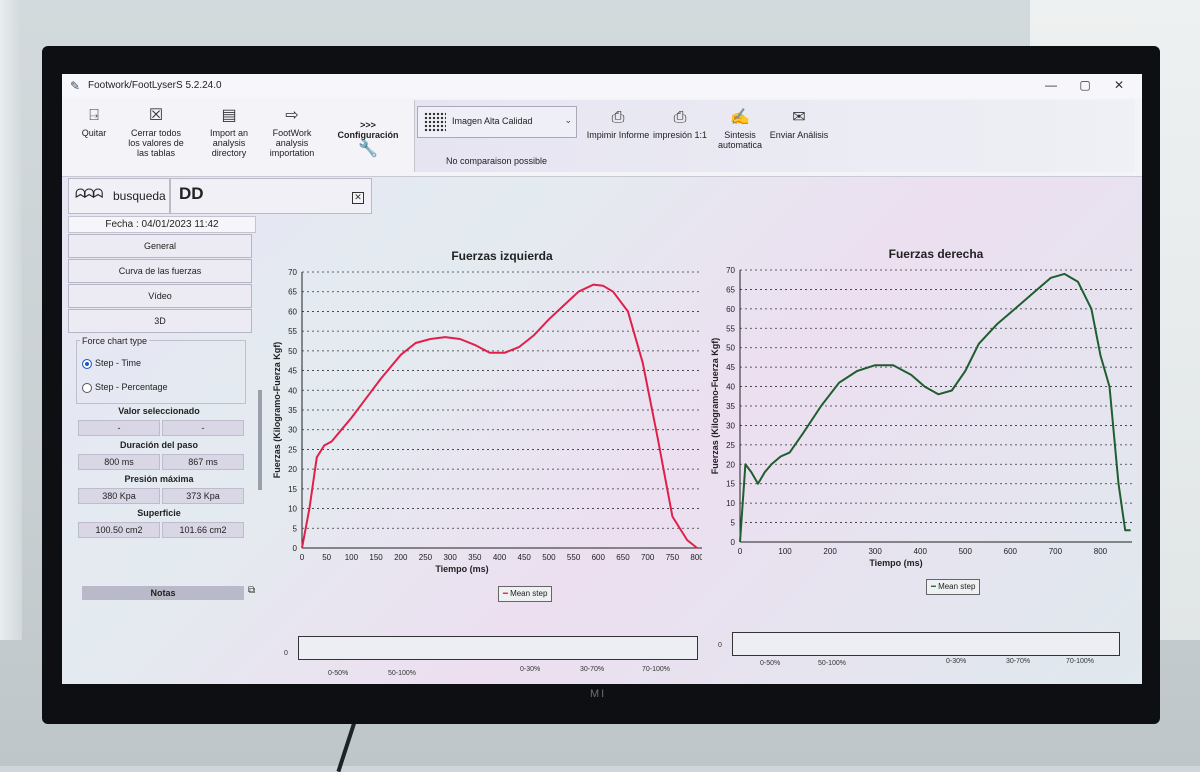  What do you see at coordinates (740, 129) in the screenshot?
I see `synthesis-button: ✍ Sintesis automatica` at bounding box center [740, 129].